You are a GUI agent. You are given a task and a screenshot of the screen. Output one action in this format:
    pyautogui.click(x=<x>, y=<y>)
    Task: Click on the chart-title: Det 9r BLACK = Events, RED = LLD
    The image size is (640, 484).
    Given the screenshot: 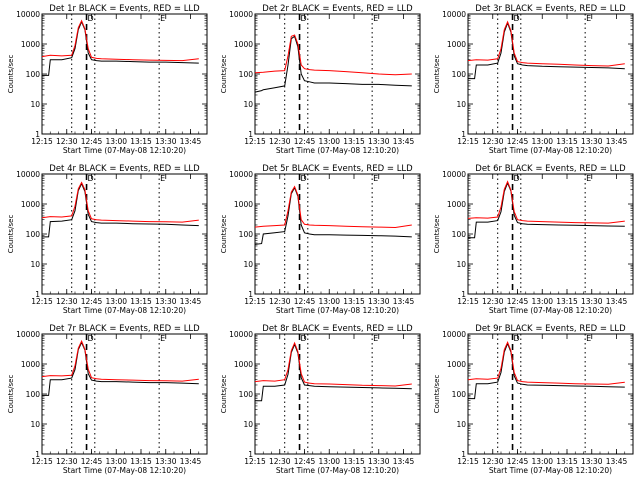 What is the action you would take?
    pyautogui.click(x=550, y=329)
    